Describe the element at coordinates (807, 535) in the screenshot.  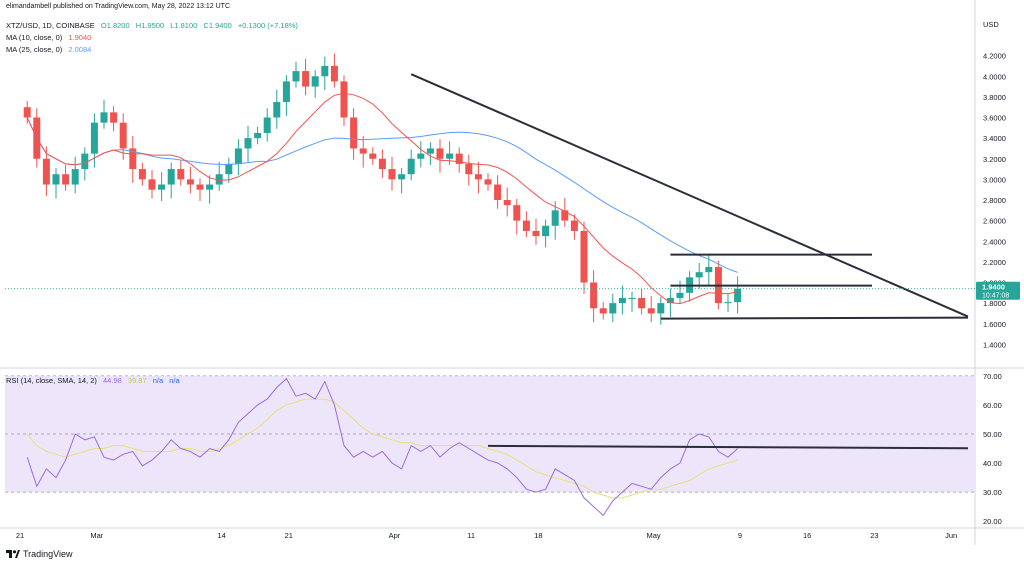
I see `time-tick-label: 16` at that location.